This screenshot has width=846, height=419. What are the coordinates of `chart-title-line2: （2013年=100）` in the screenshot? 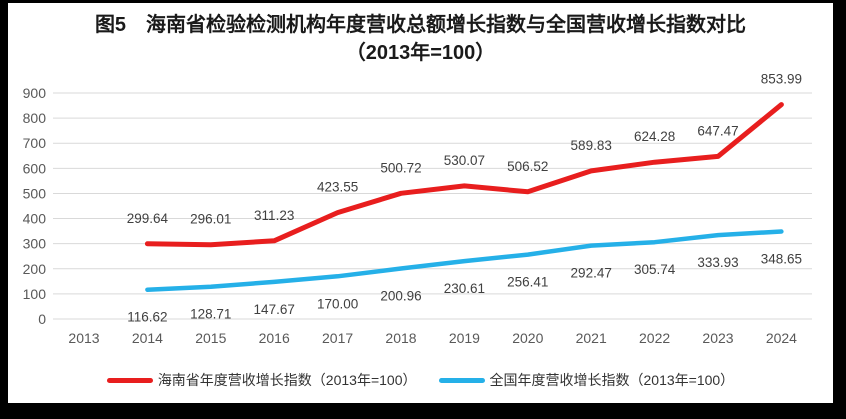 It's located at (420, 53).